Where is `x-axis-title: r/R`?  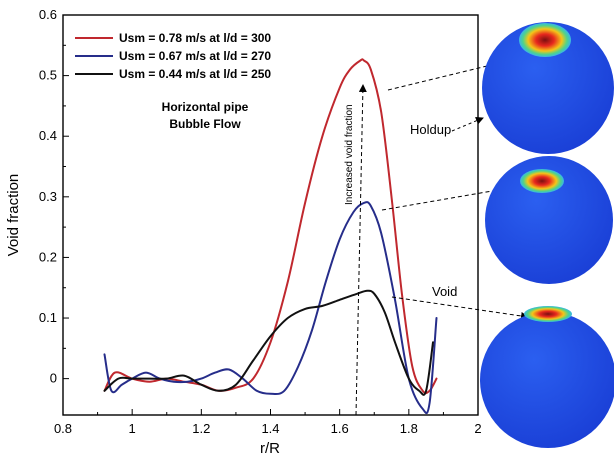
x-axis-title: r/R is located at coordinates (270, 448).